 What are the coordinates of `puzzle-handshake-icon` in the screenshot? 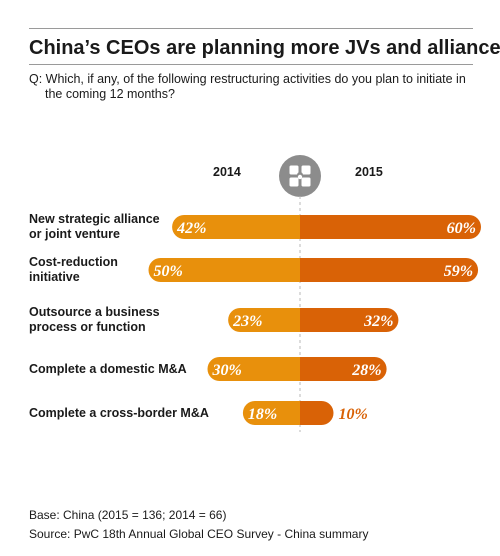 It's located at (300, 176).